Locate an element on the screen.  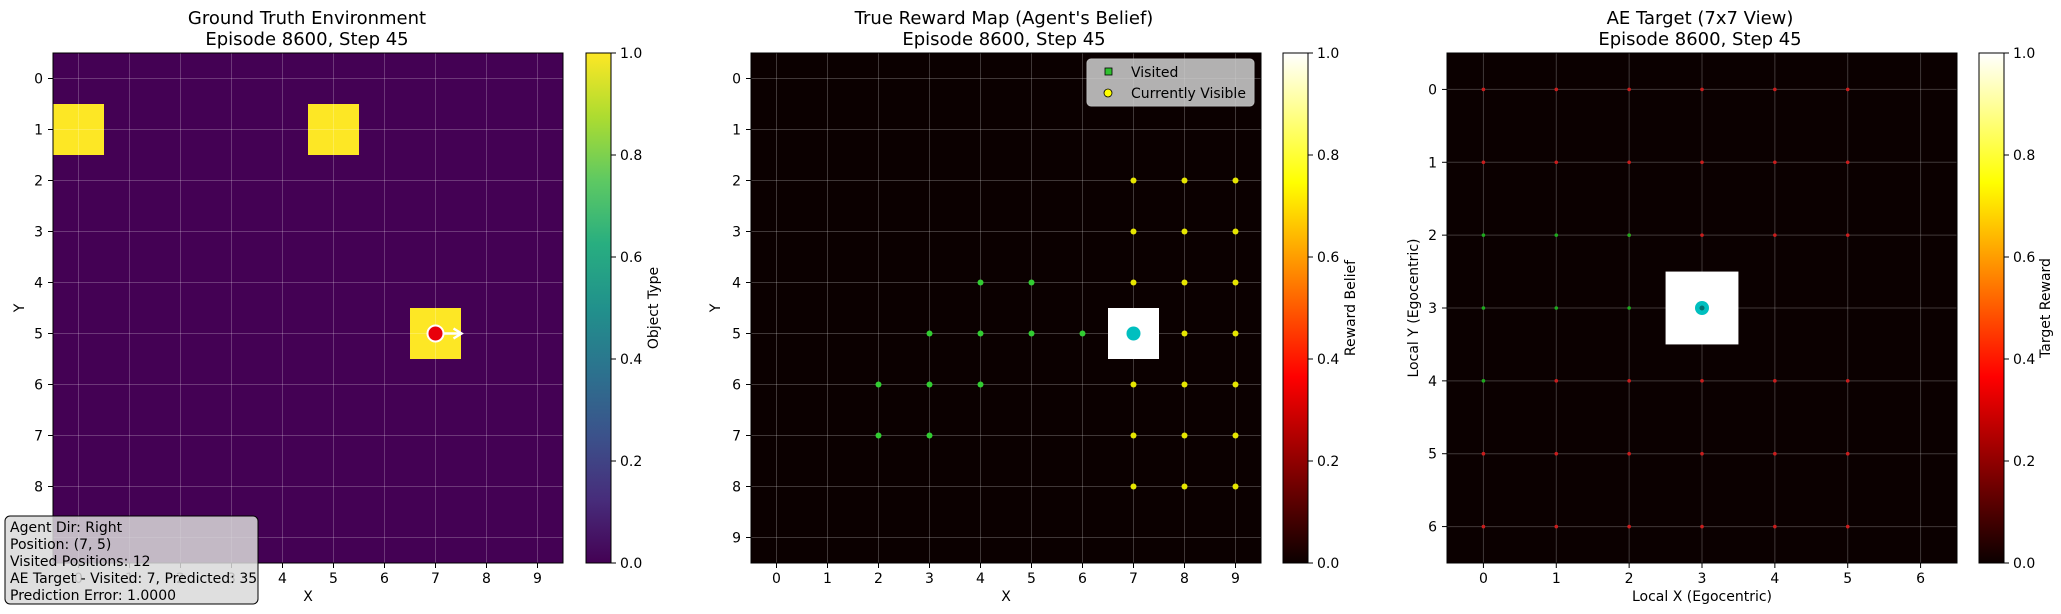
y-tick-label: 5 is located at coordinates (1432, 455).